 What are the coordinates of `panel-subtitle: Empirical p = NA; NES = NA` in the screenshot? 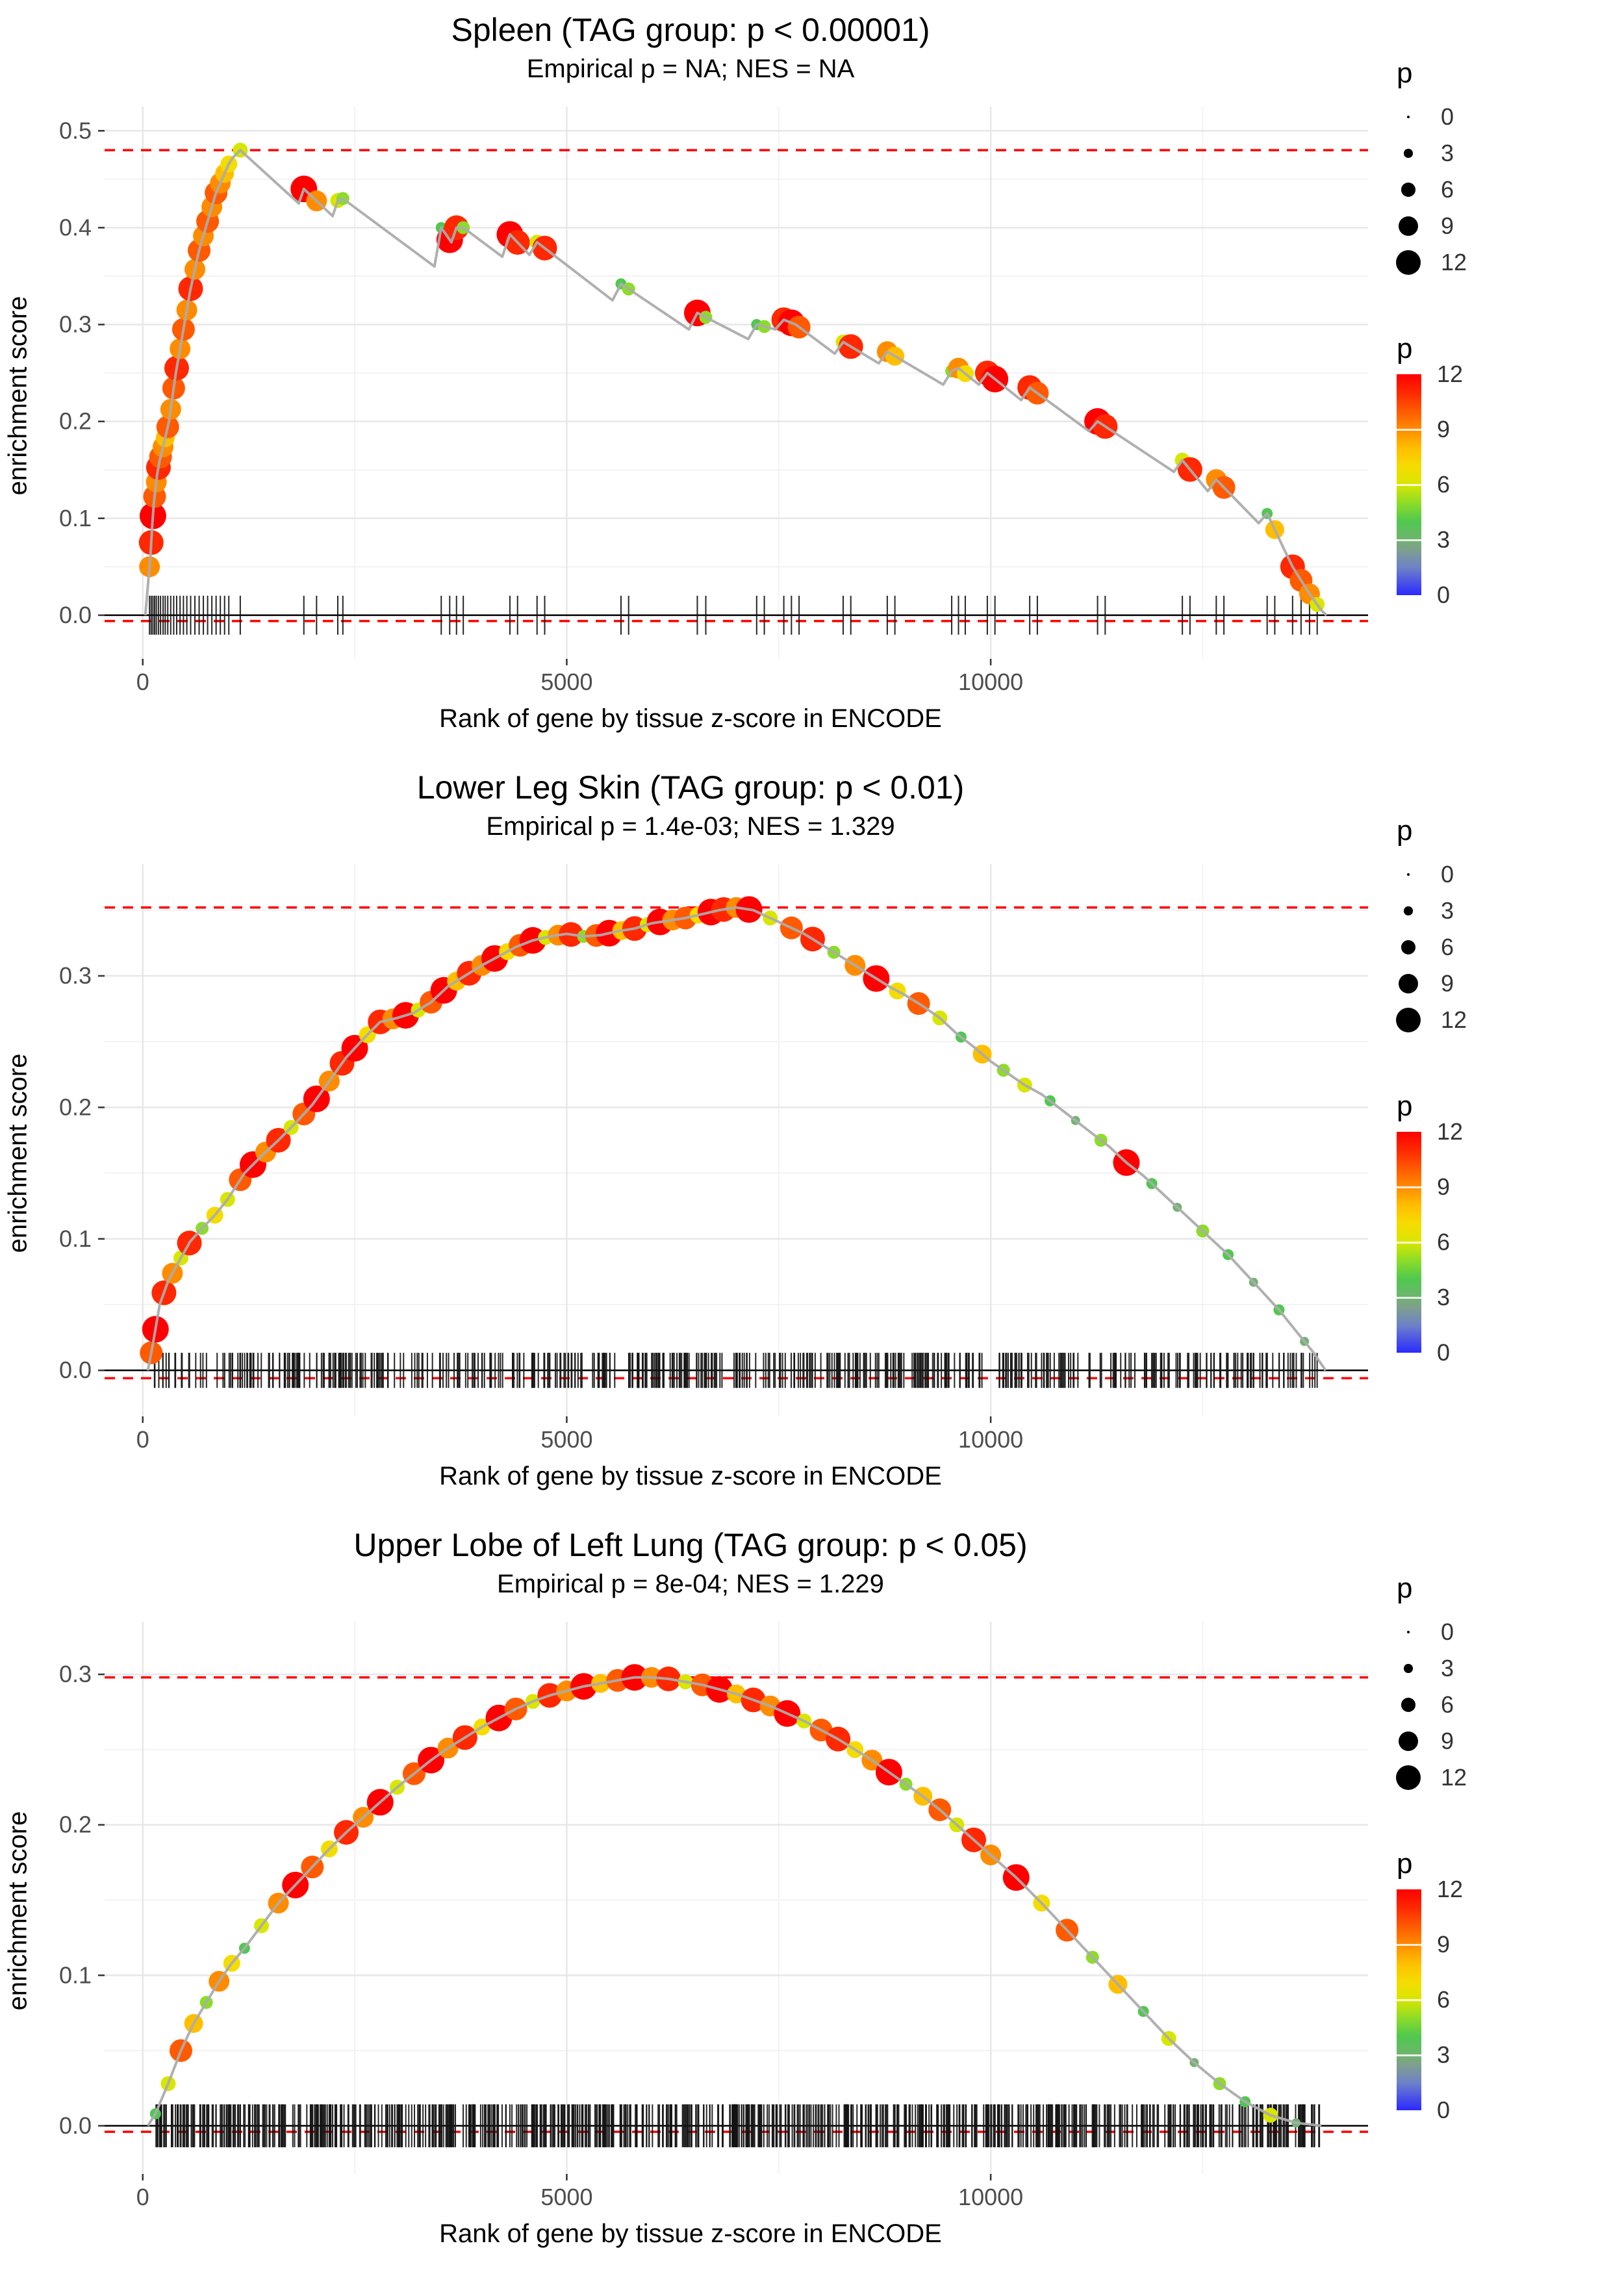 It's located at (690, 69).